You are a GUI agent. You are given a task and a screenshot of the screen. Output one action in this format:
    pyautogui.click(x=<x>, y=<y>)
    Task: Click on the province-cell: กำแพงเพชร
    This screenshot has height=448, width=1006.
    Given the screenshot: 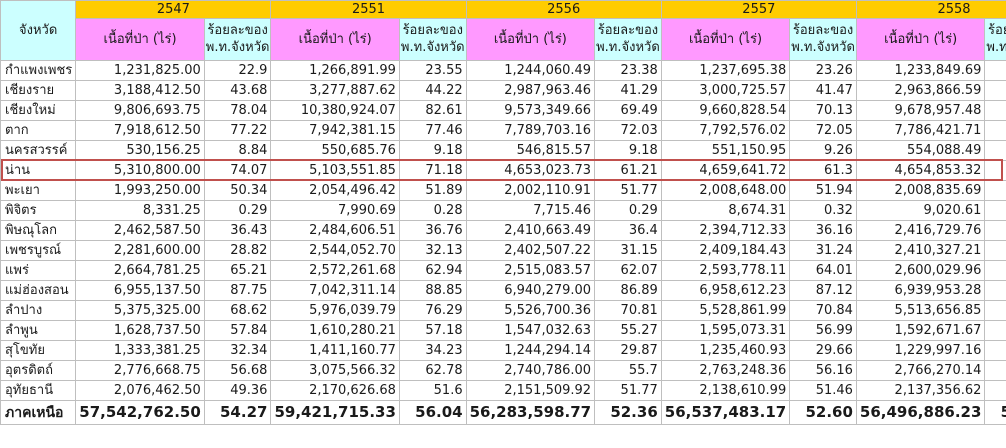 What is the action you would take?
    pyautogui.click(x=38, y=70)
    